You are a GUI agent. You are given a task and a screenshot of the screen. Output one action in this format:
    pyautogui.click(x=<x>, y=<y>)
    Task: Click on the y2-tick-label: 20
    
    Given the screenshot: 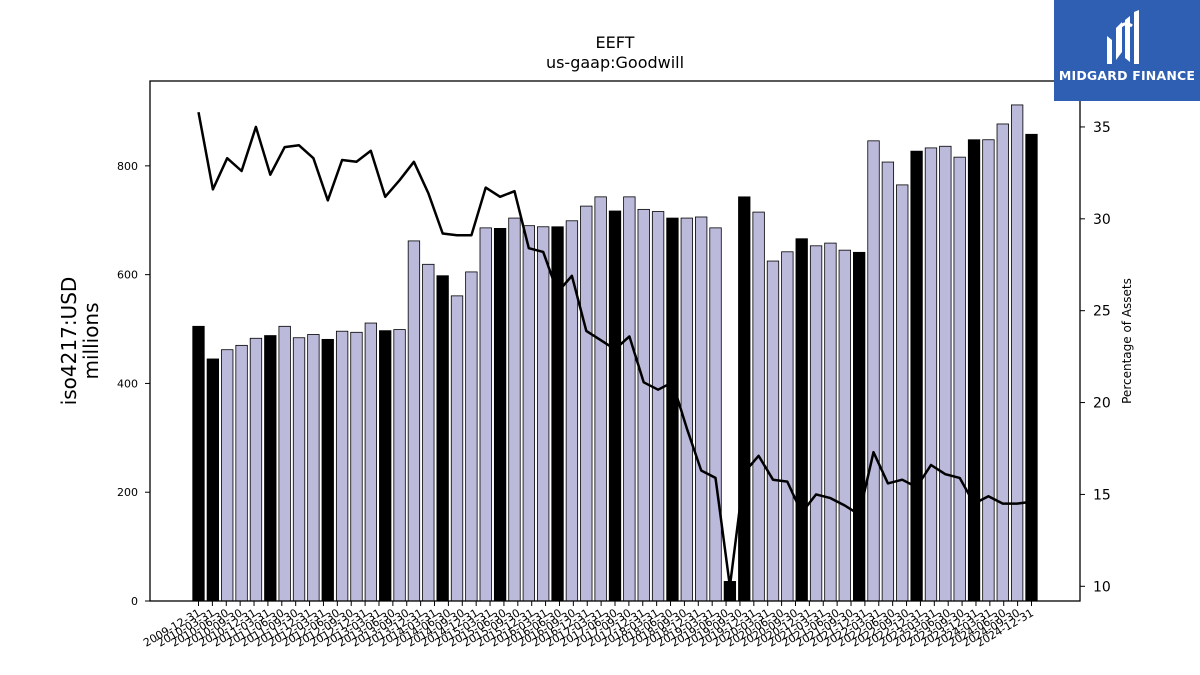 What is the action you would take?
    pyautogui.click(x=1102, y=404)
    